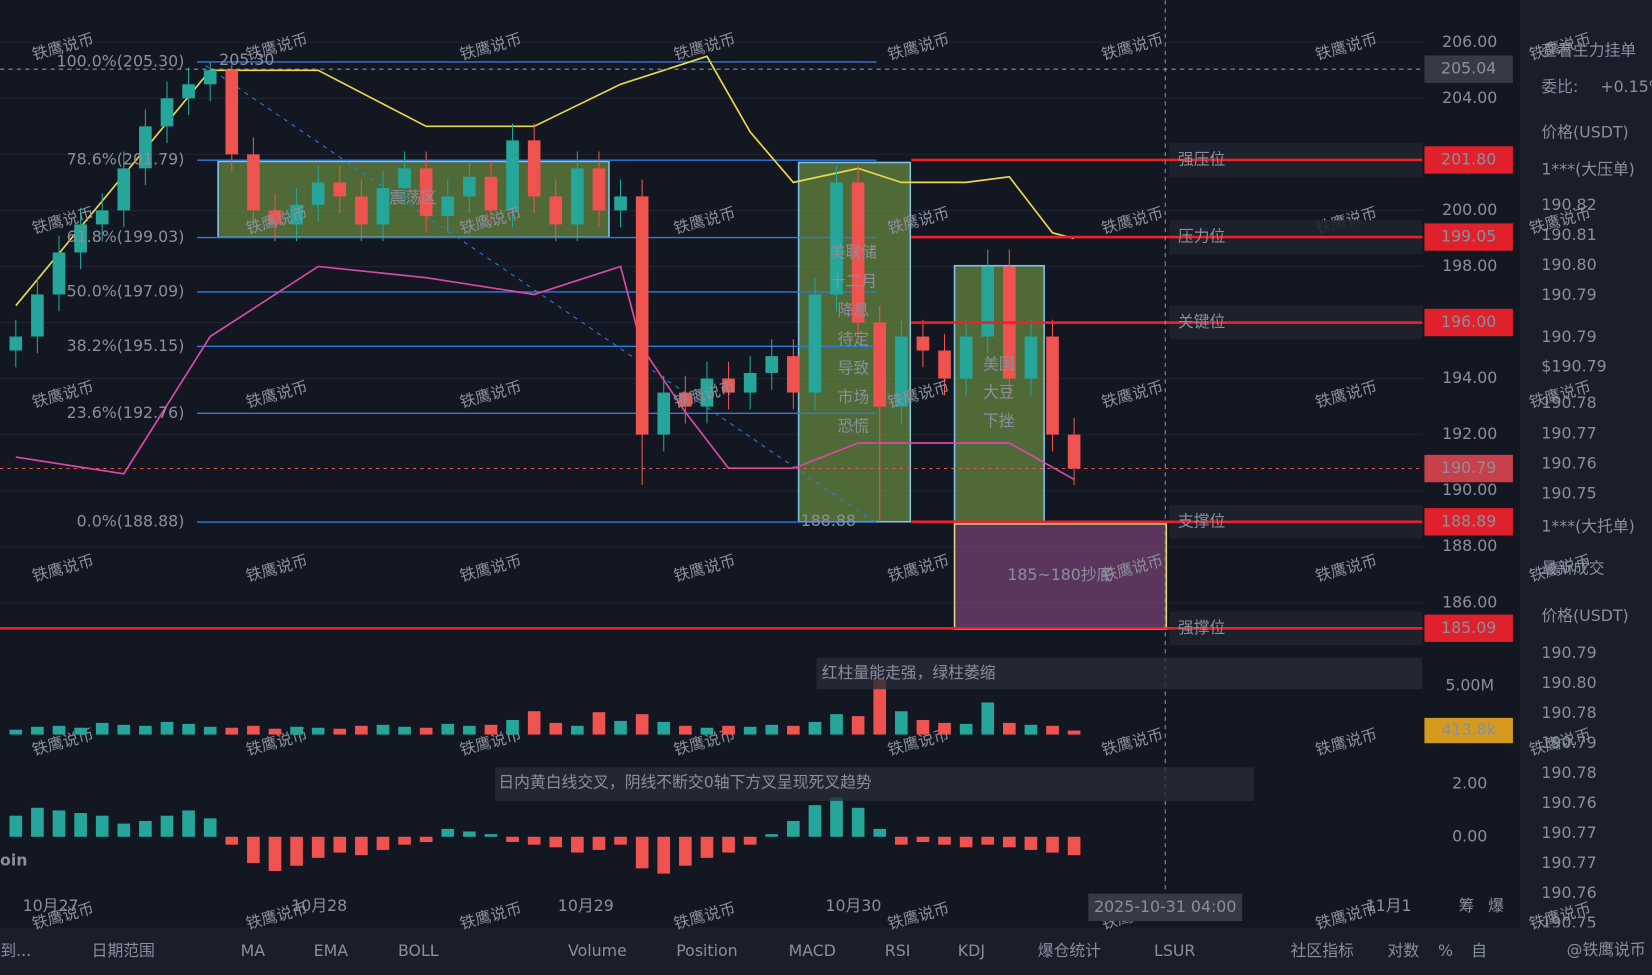 This screenshot has width=1652, height=975. Describe the element at coordinates (1445, 950) in the screenshot. I see `toolbar-item: %` at that location.